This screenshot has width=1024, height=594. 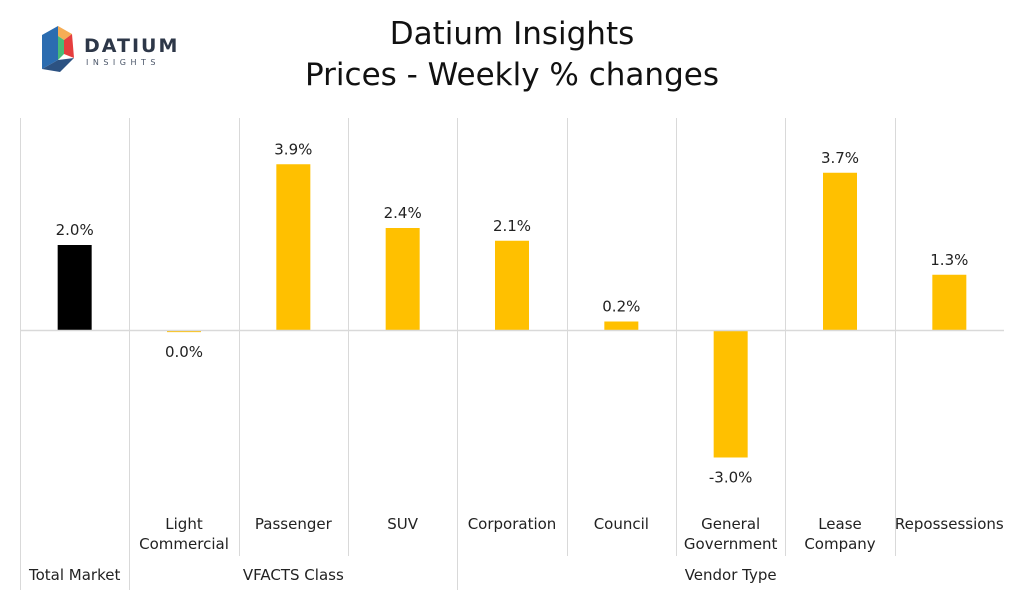 What do you see at coordinates (75, 230) in the screenshot?
I see `data-label: 2.0%` at bounding box center [75, 230].